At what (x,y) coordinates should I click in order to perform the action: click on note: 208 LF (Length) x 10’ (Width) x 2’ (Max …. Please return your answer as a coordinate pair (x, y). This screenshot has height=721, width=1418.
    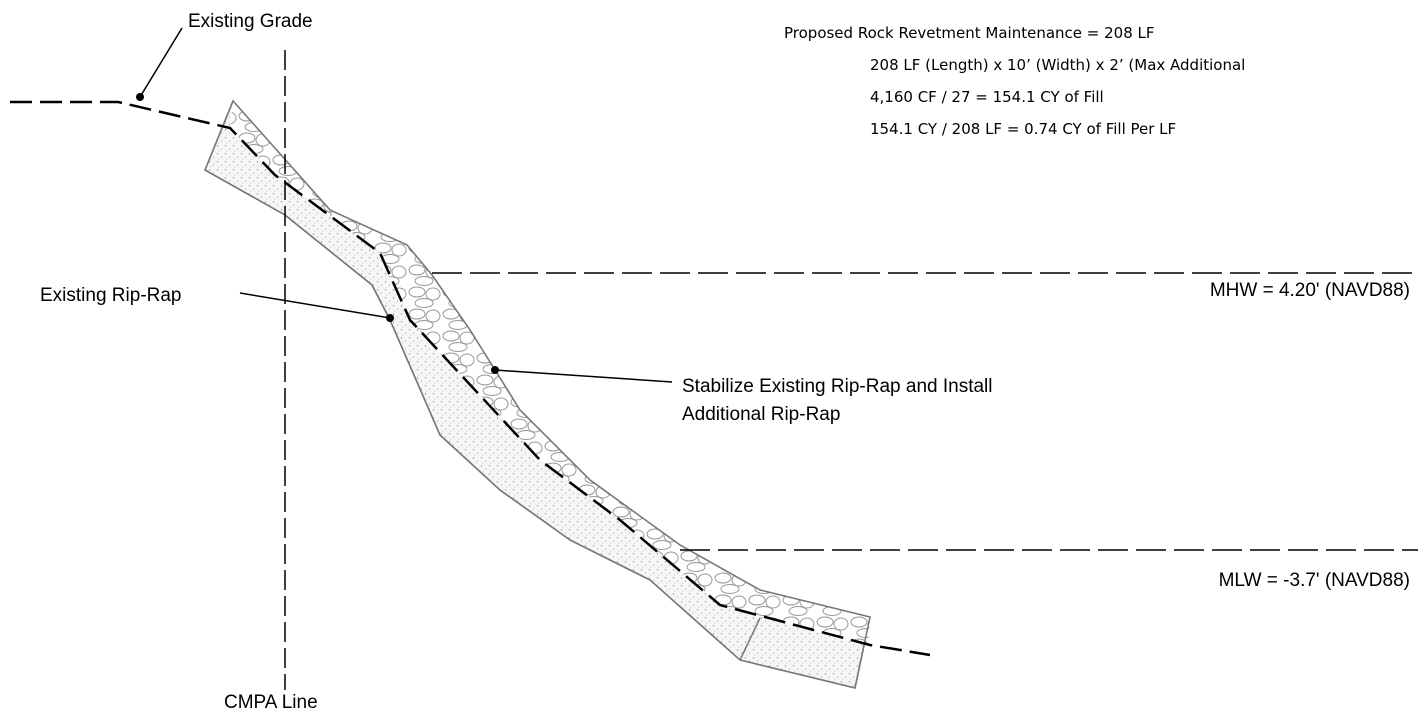
    Looking at the image, I should click on (1057, 65).